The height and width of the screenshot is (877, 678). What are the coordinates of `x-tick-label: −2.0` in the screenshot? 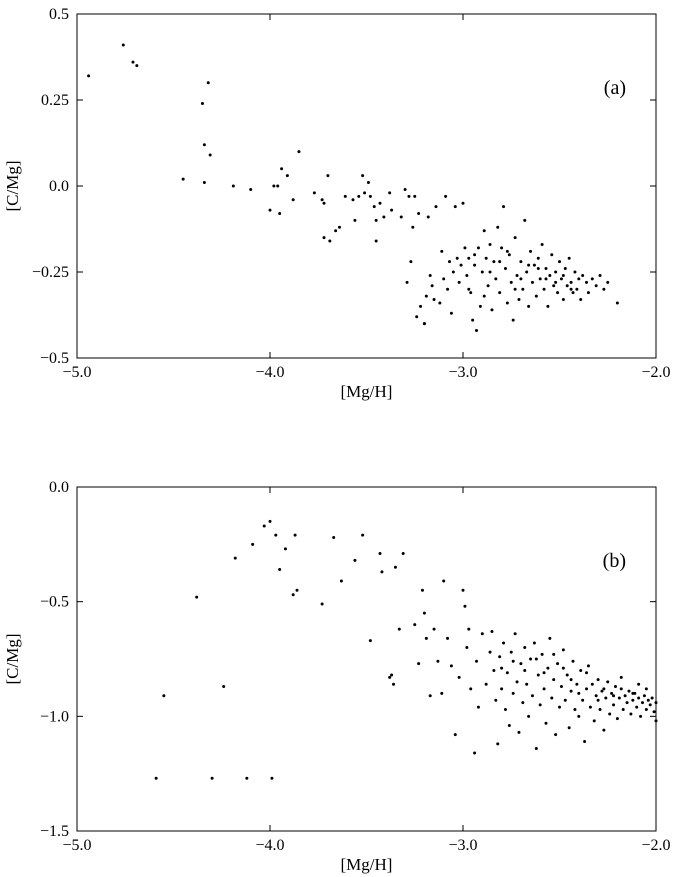 It's located at (655, 845).